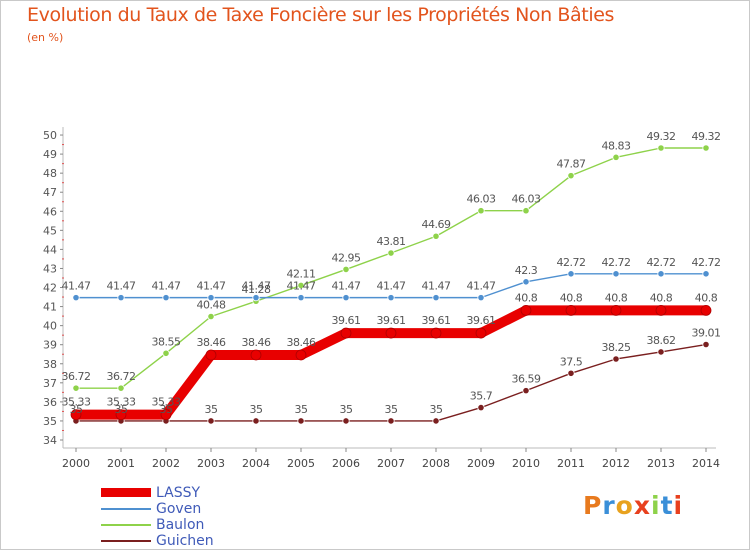  I want to click on x-tick-label: 2007, so click(391, 463).